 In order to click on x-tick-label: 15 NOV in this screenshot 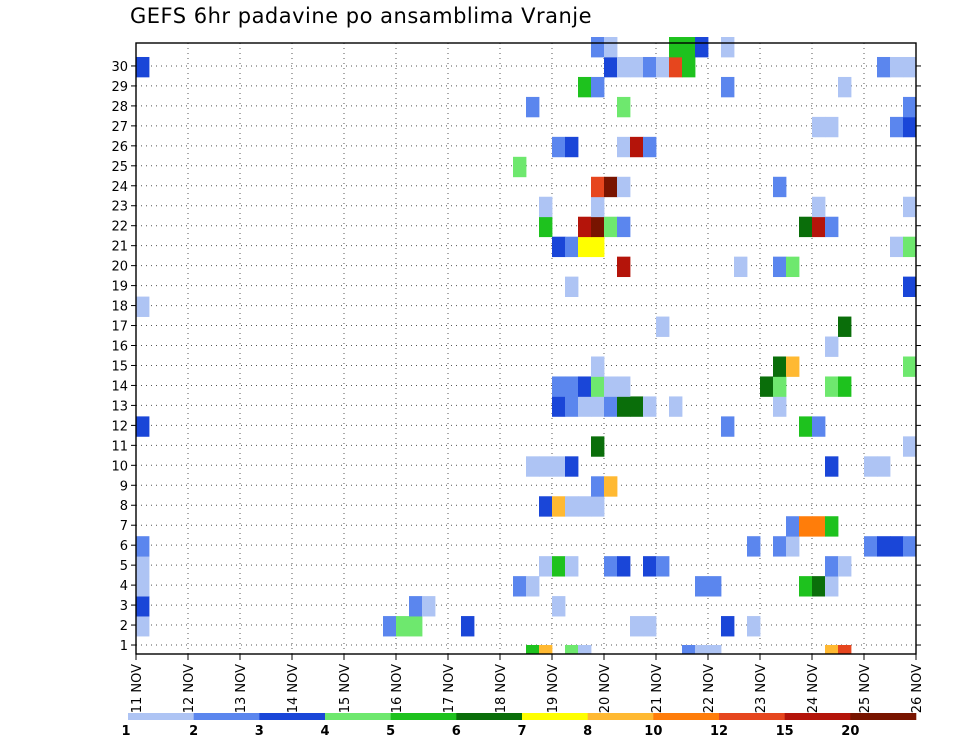, I will do `click(345, 688)`.